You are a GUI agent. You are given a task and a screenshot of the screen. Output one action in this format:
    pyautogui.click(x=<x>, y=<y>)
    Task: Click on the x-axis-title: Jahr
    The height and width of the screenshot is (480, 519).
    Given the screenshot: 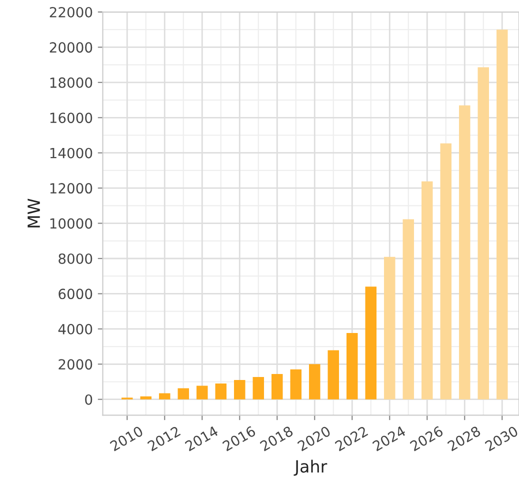 What is the action you would take?
    pyautogui.click(x=311, y=468)
    